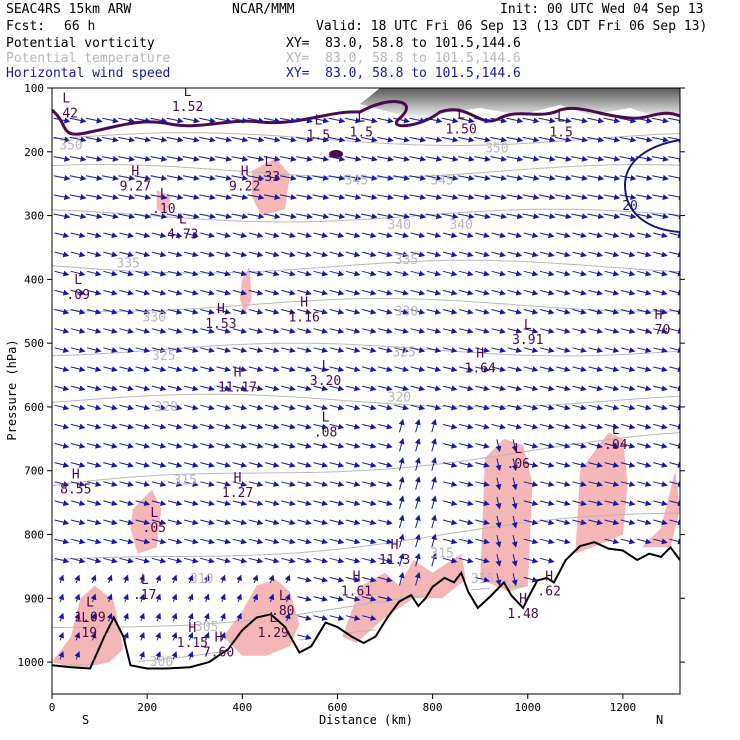  Describe the element at coordinates (135, 187) in the screenshot. I see `extremum-value: 9.27` at that location.